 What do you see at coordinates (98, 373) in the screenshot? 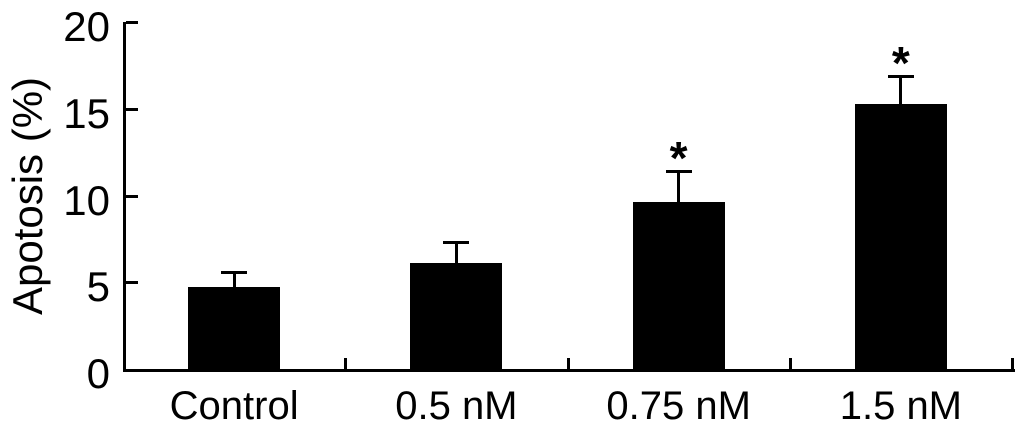
I see `y-tick-label: 0` at bounding box center [98, 373].